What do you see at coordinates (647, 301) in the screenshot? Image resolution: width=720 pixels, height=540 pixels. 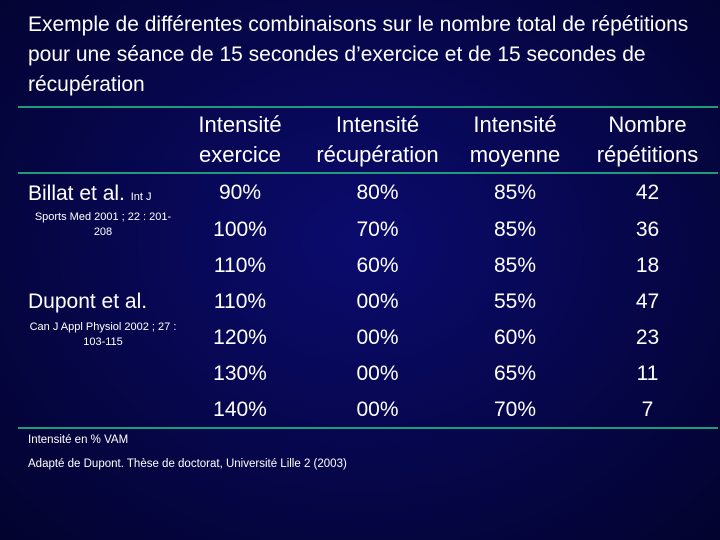 I see `table-cell: 47` at bounding box center [647, 301].